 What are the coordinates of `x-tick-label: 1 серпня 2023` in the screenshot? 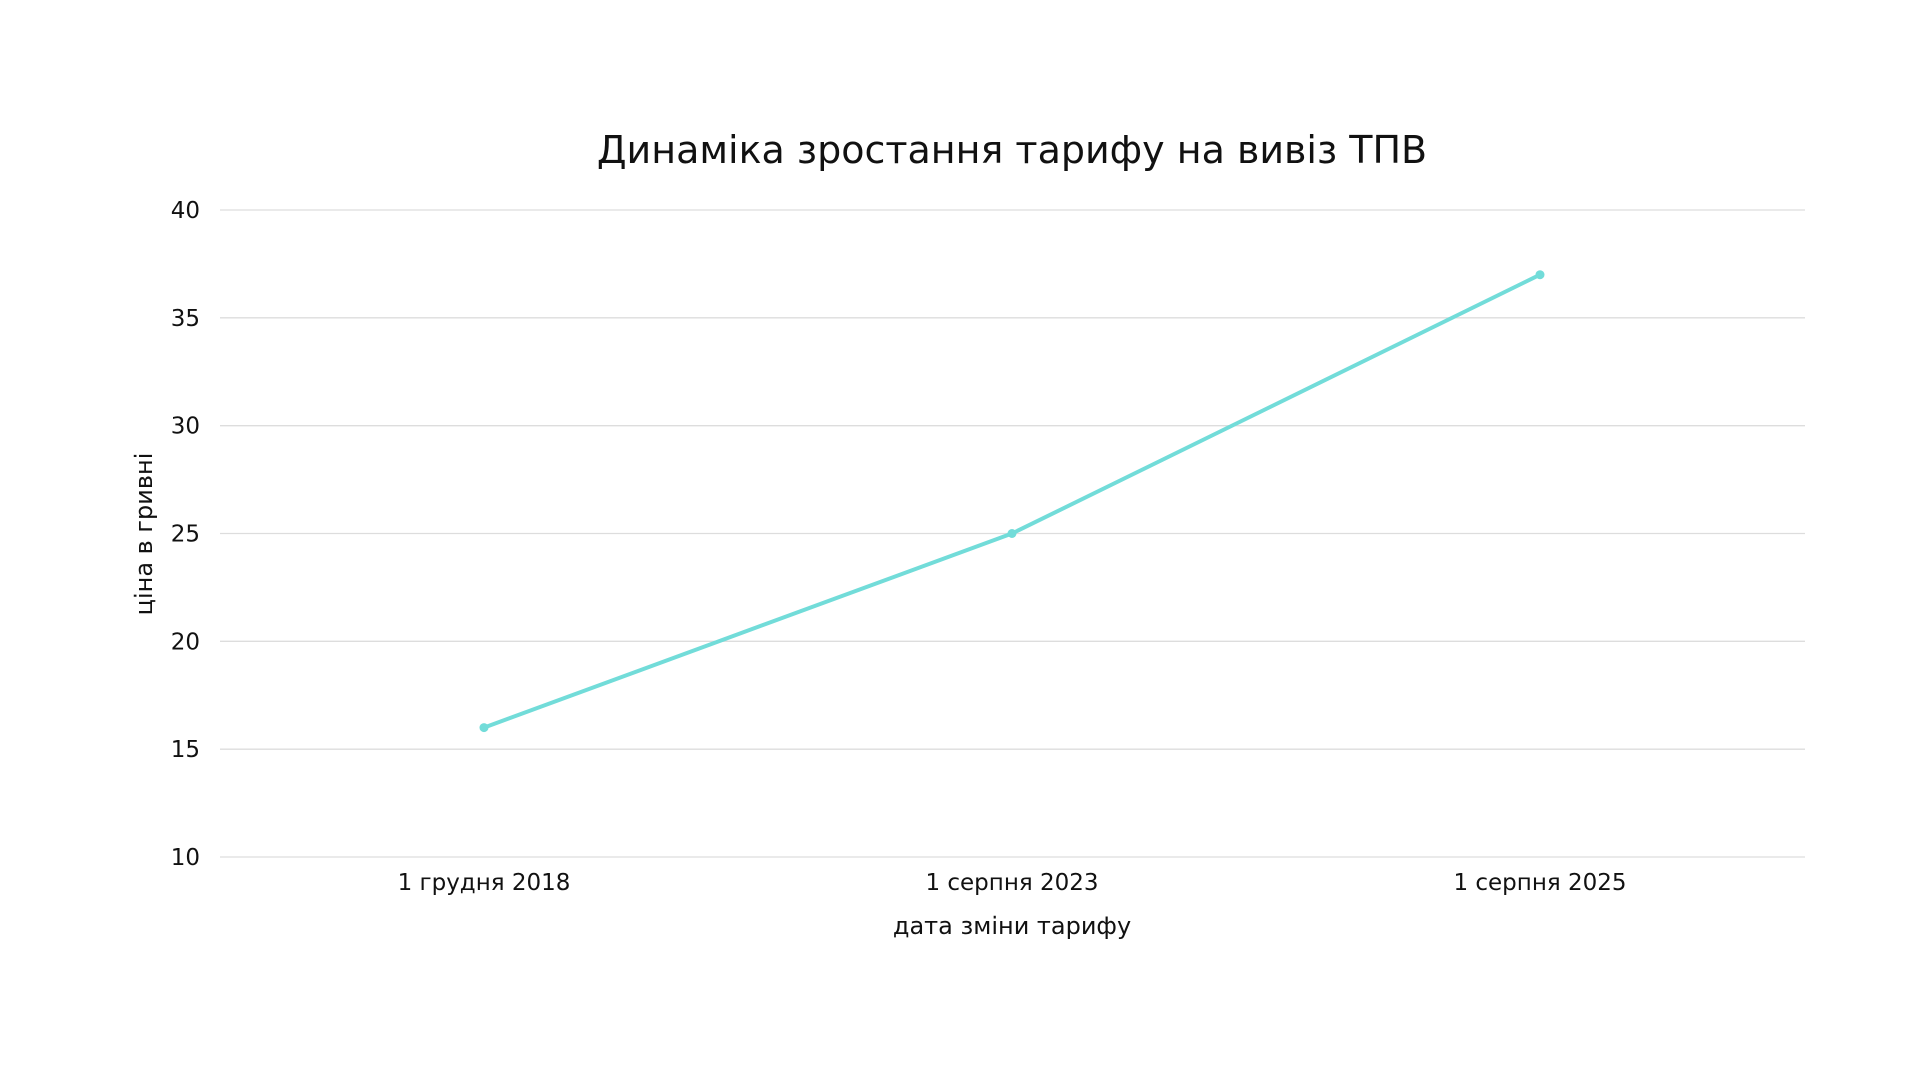 It's located at (1011, 883).